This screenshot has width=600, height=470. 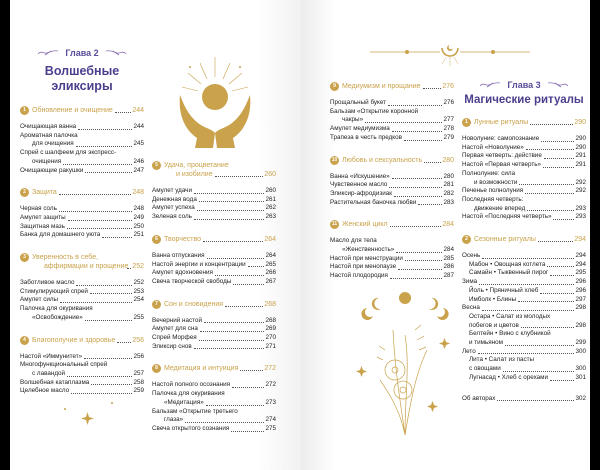 I want to click on section-title: Медиумизм и прощание 276, so click(x=398, y=86).